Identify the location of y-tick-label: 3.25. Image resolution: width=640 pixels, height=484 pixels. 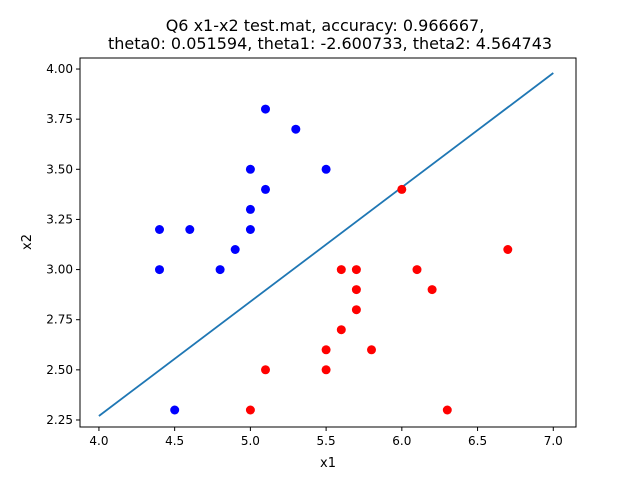
(59, 219).